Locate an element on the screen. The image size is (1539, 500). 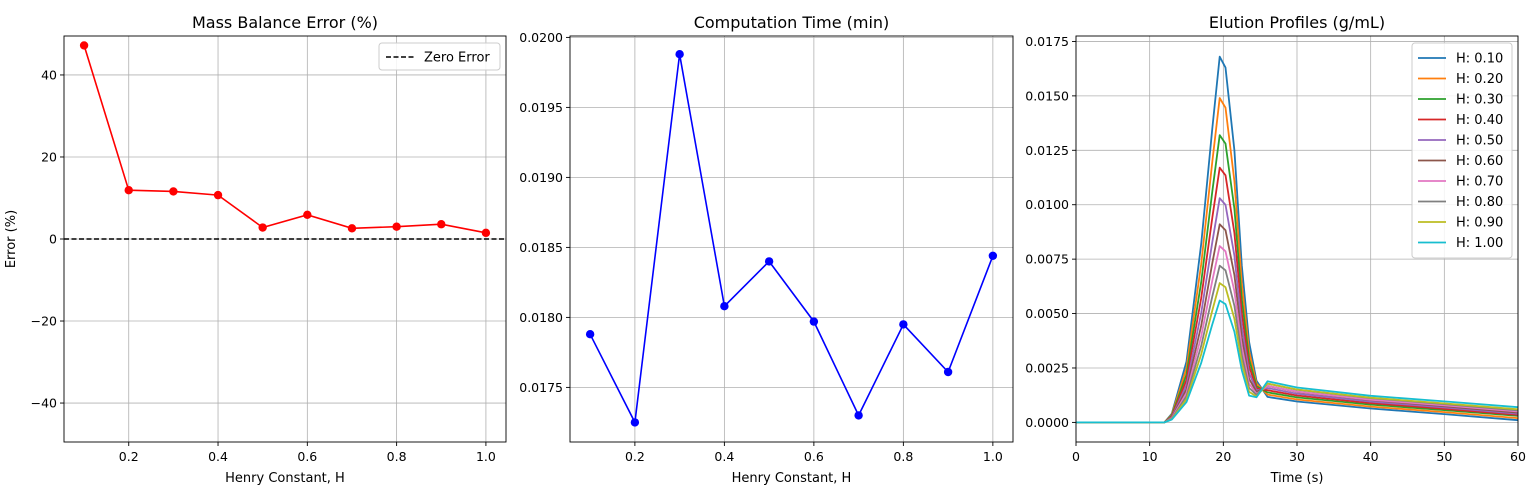
legend: Zero Error is located at coordinates (439, 56).